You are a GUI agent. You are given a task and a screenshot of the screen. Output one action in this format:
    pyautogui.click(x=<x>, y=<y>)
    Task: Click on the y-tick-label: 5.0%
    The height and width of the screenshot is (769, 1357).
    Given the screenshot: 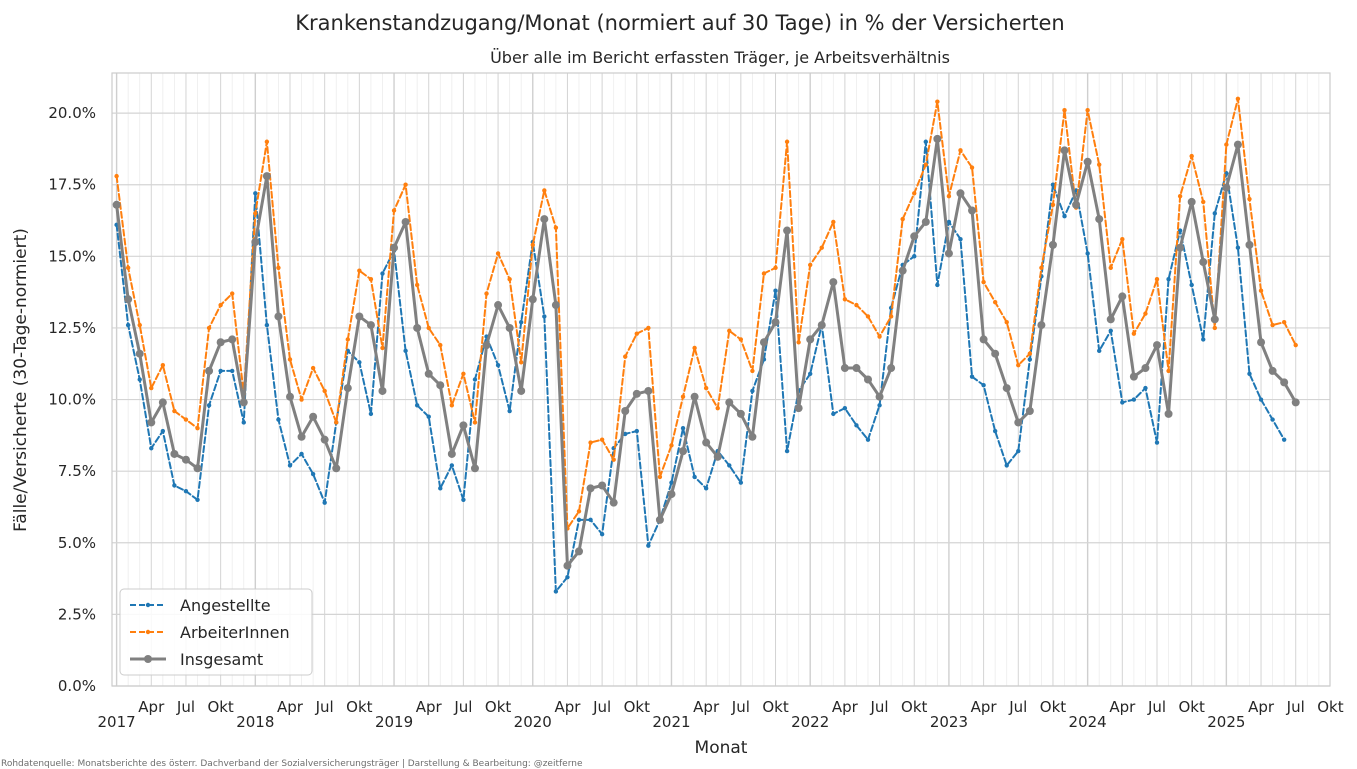 What is the action you would take?
    pyautogui.click(x=77, y=543)
    